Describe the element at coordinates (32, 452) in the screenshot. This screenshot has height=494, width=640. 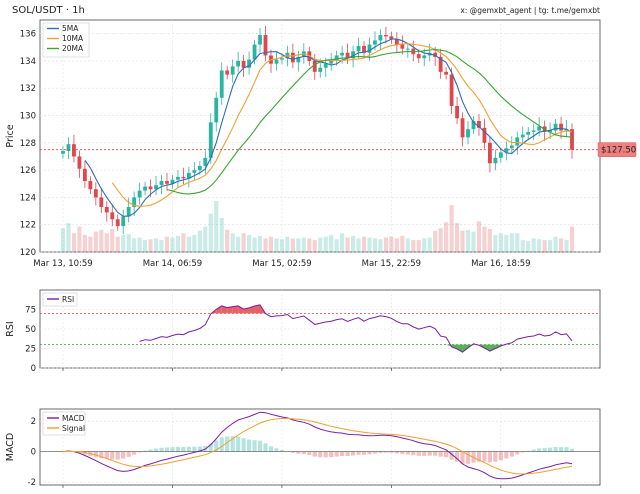
I see `macd-y-ticks: -2 0 2` at that location.